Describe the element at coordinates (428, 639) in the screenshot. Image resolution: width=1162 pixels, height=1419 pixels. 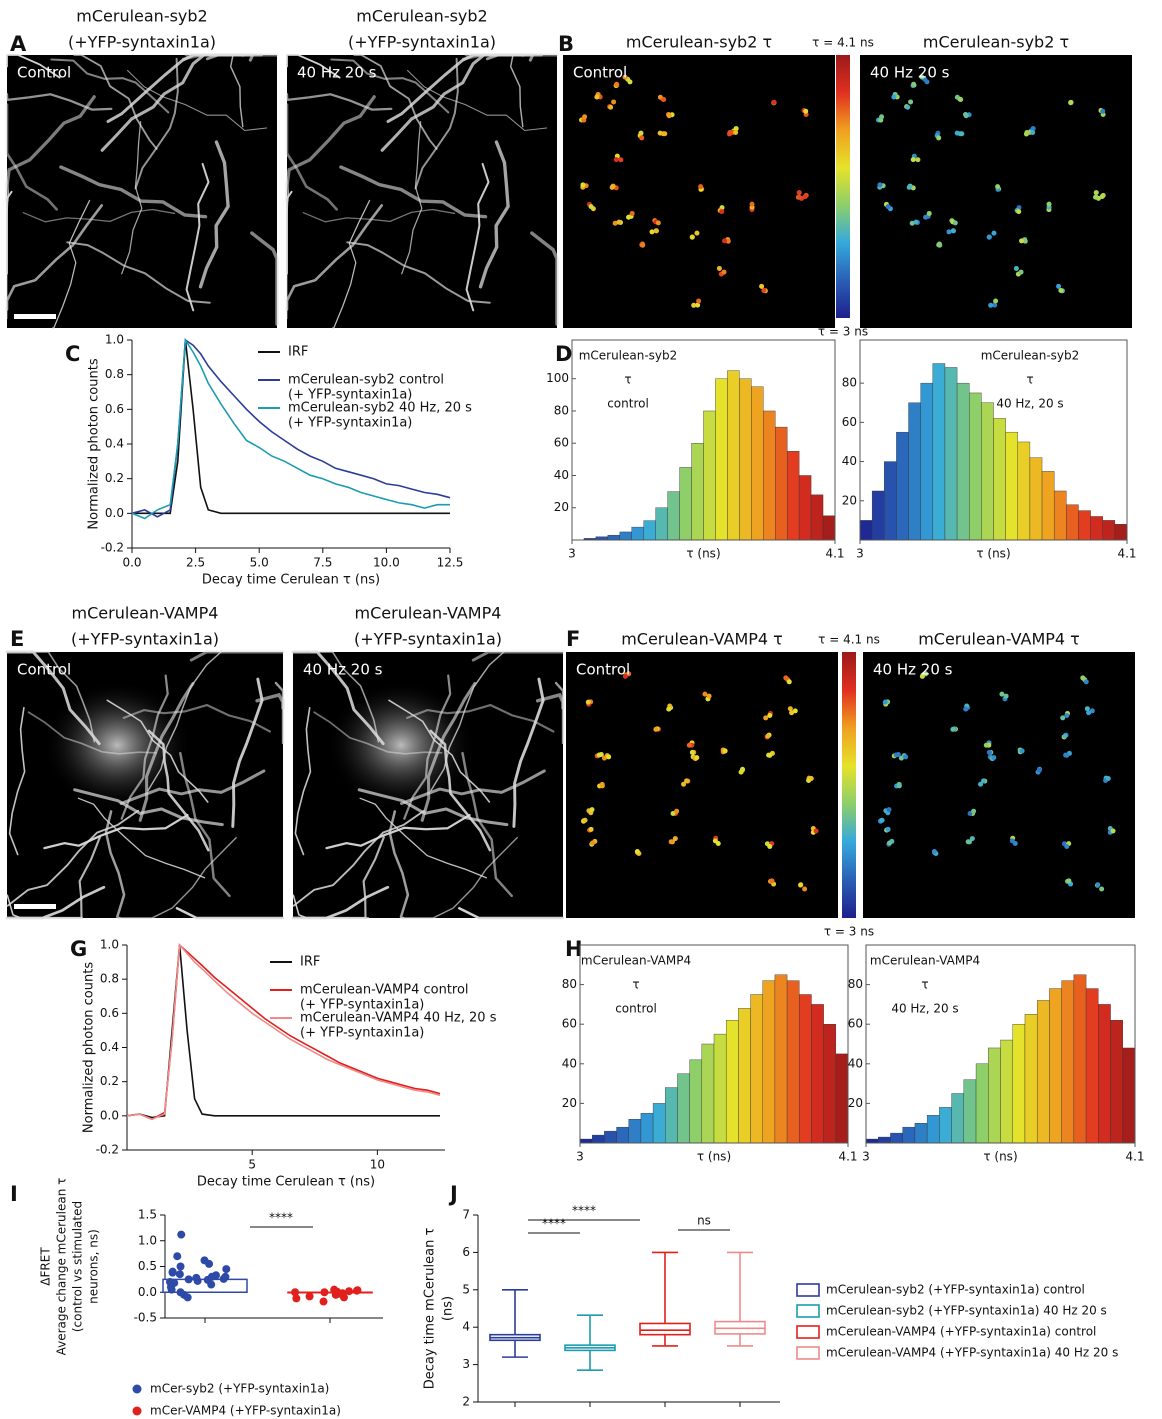
I see `image-title: (+YFP-syntaxin1a)` at that location.